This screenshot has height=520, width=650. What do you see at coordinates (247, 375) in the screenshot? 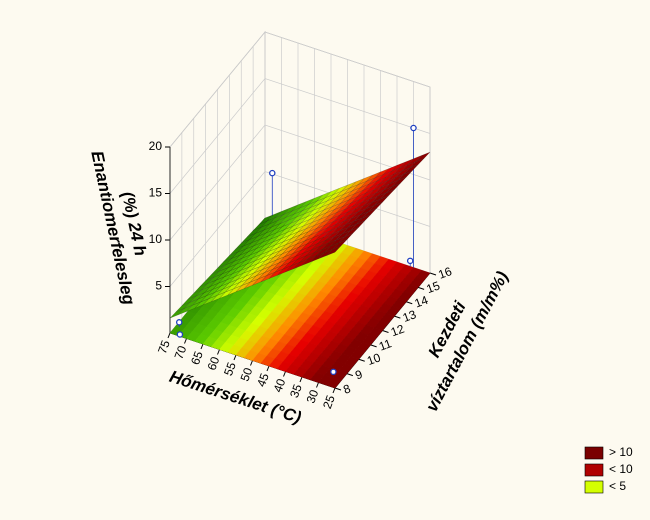
I see `x-tick-label: 50` at bounding box center [247, 375].